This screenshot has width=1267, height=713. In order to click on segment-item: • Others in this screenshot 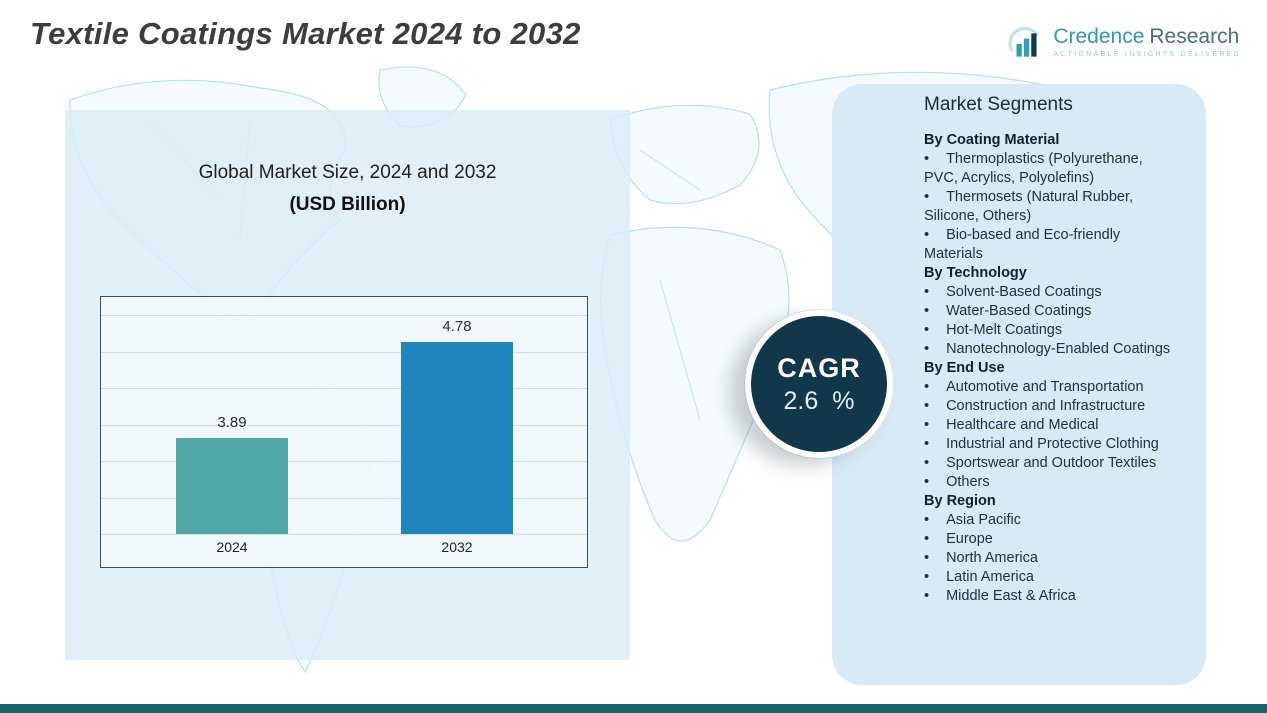, I will do `click(1052, 482)`.